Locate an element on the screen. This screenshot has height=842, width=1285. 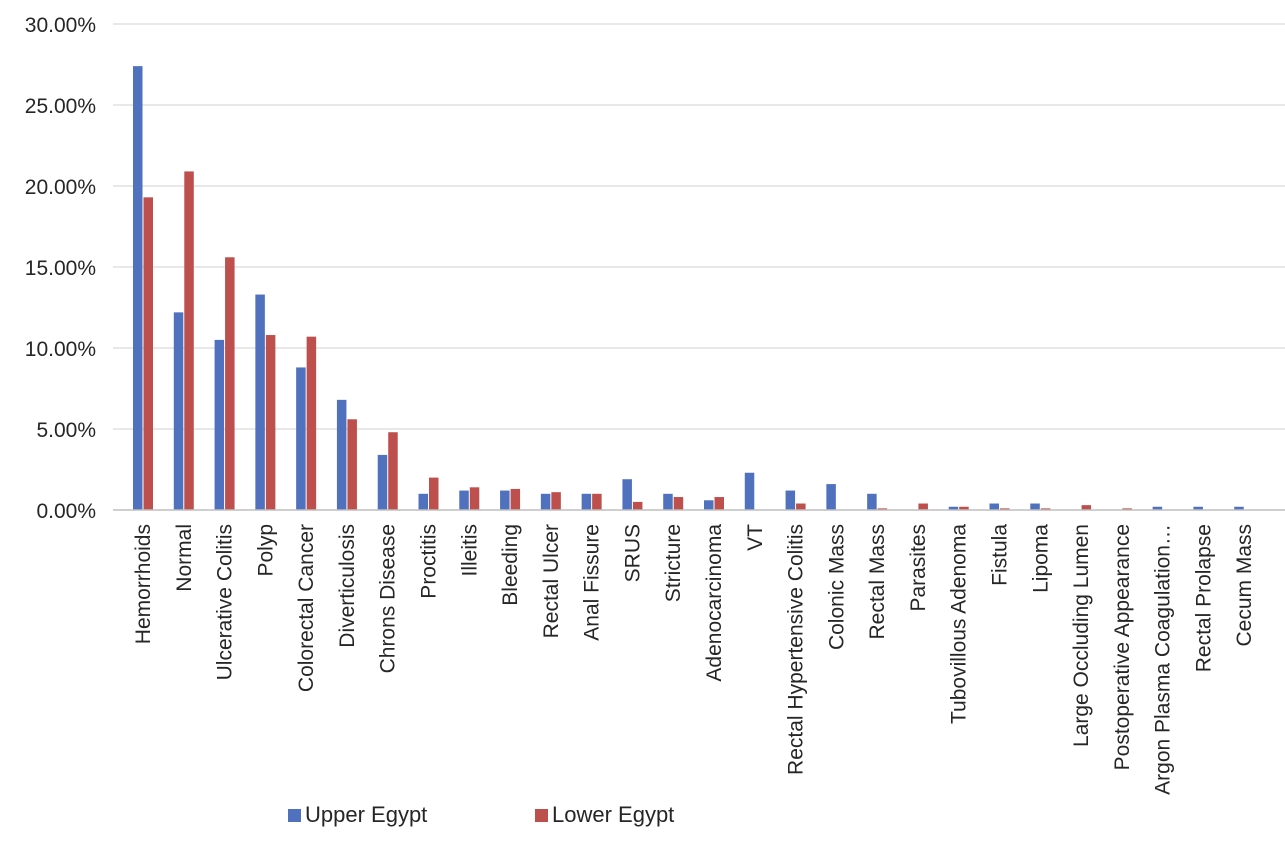
legend-label-lower: Lower Egypt is located at coordinates (613, 814).